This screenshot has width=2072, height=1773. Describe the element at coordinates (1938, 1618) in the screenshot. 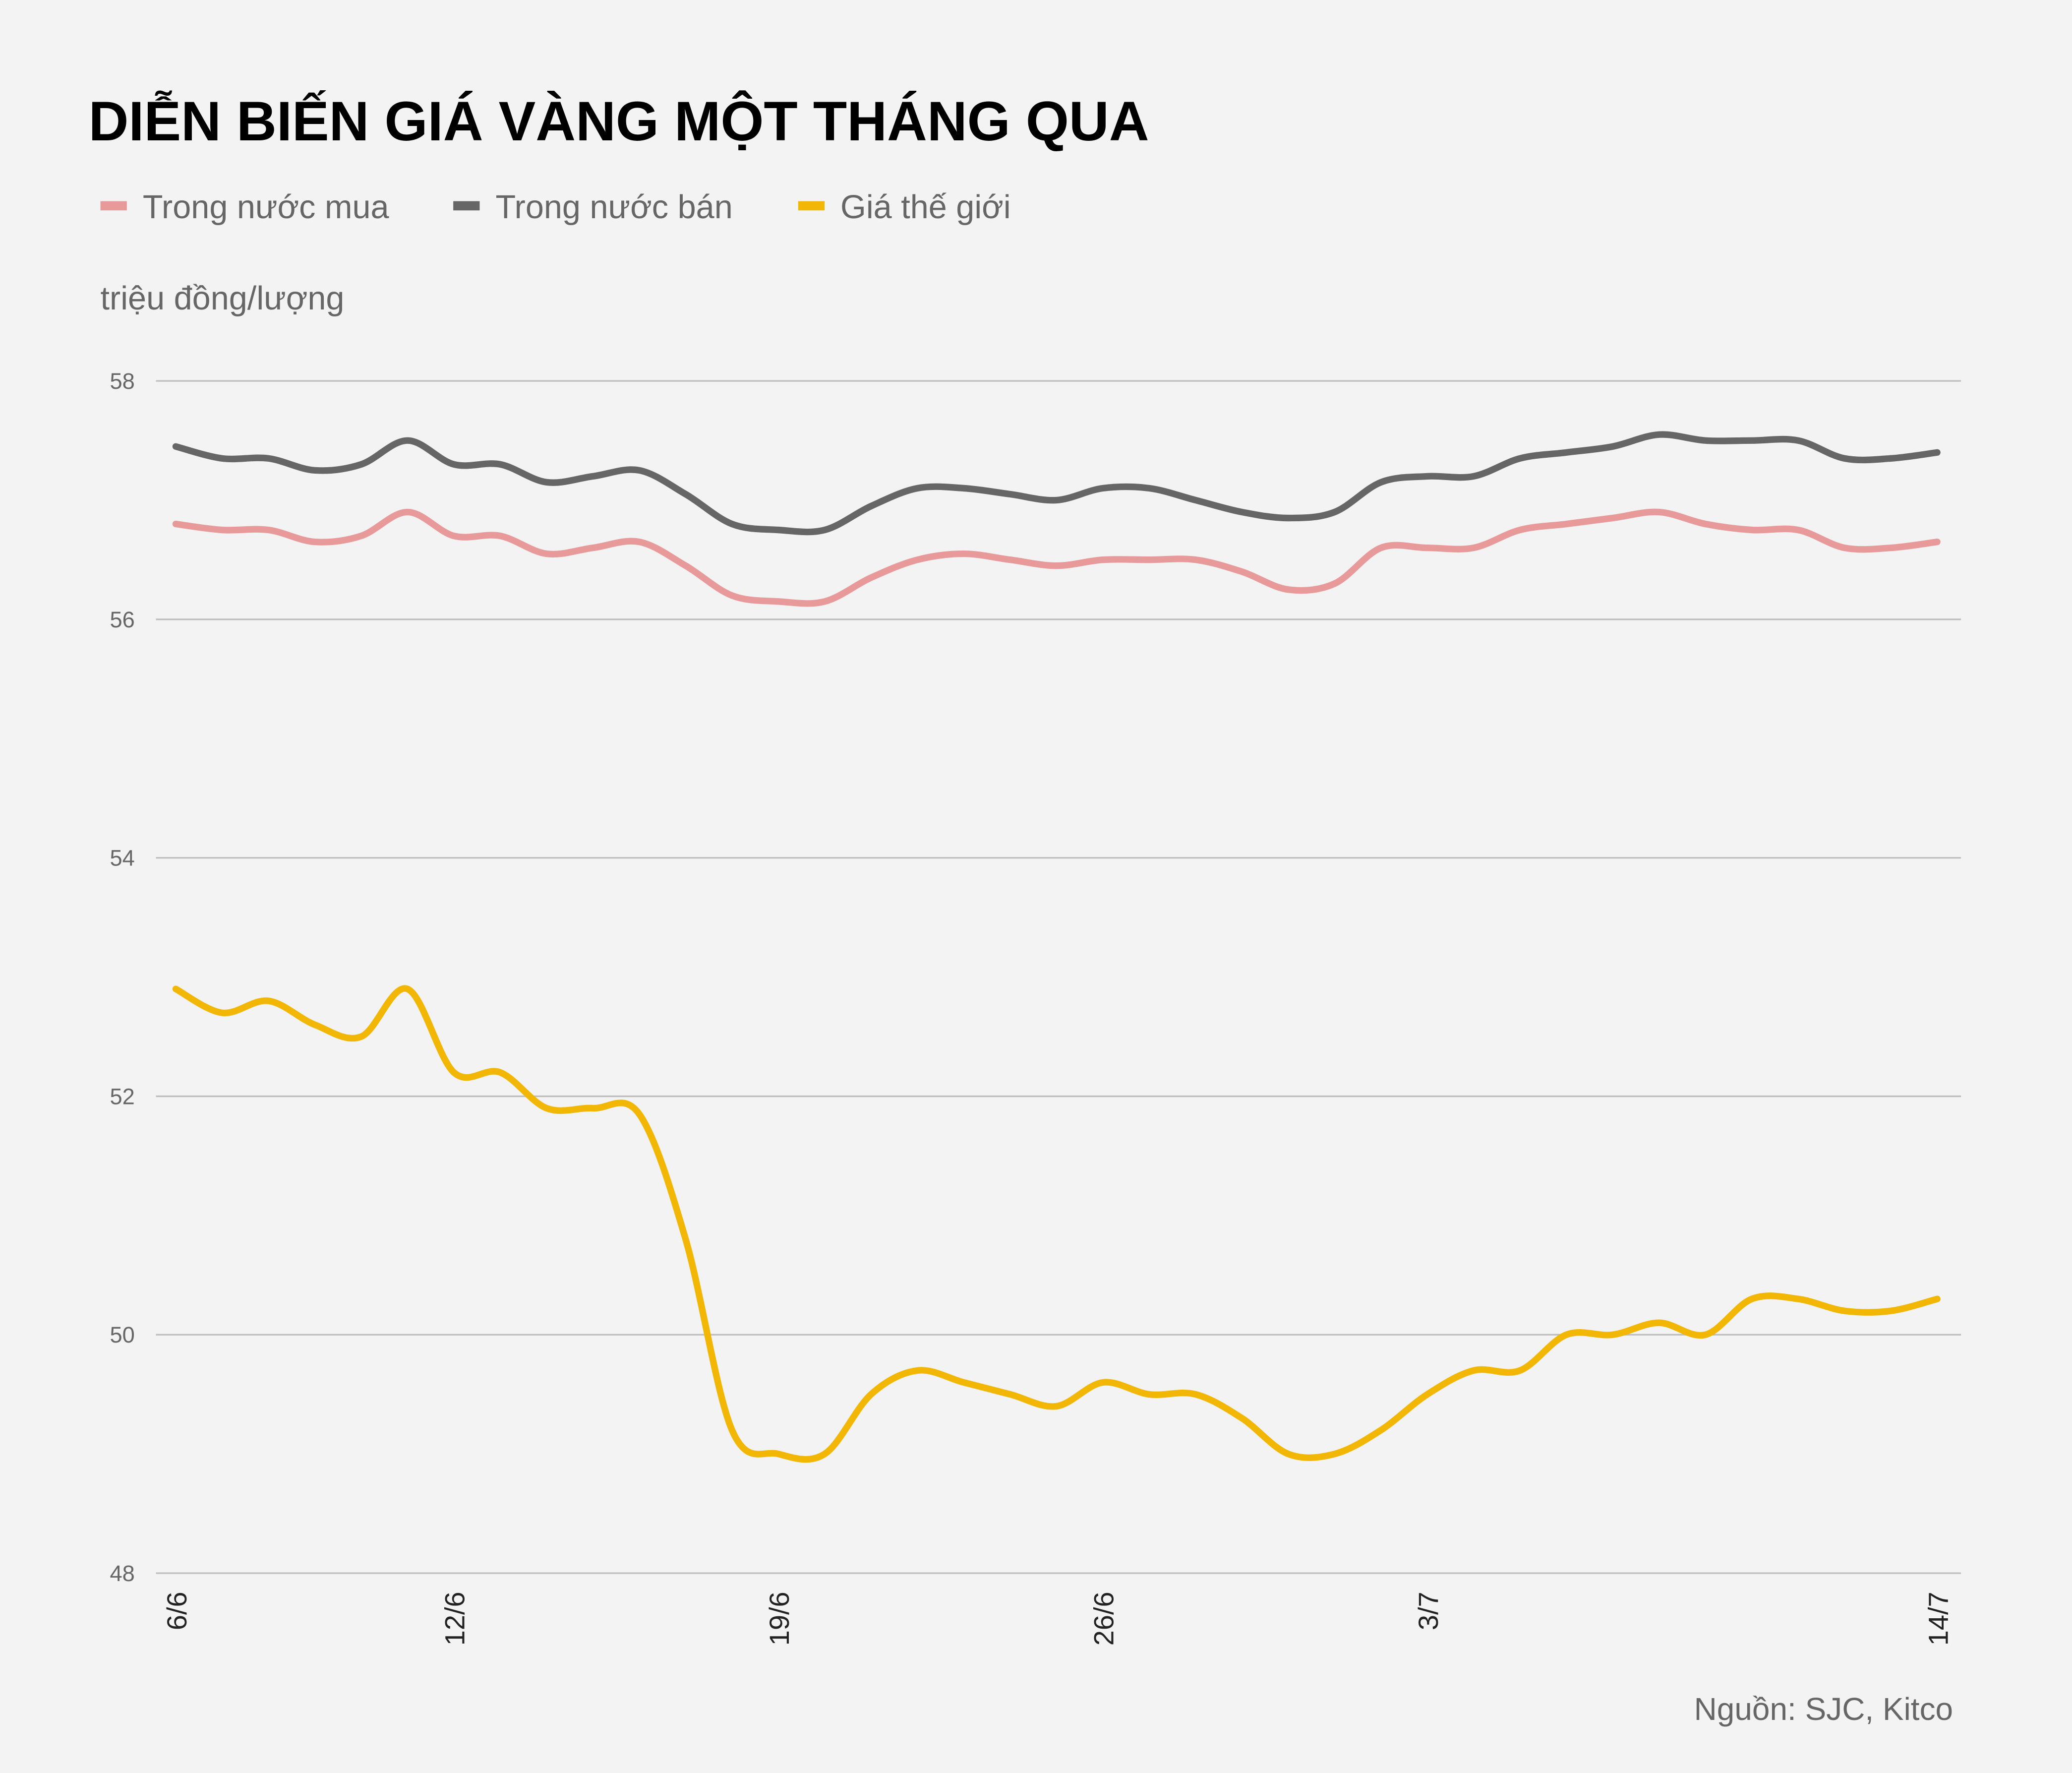

I see `x-tick-label: 14/7` at that location.